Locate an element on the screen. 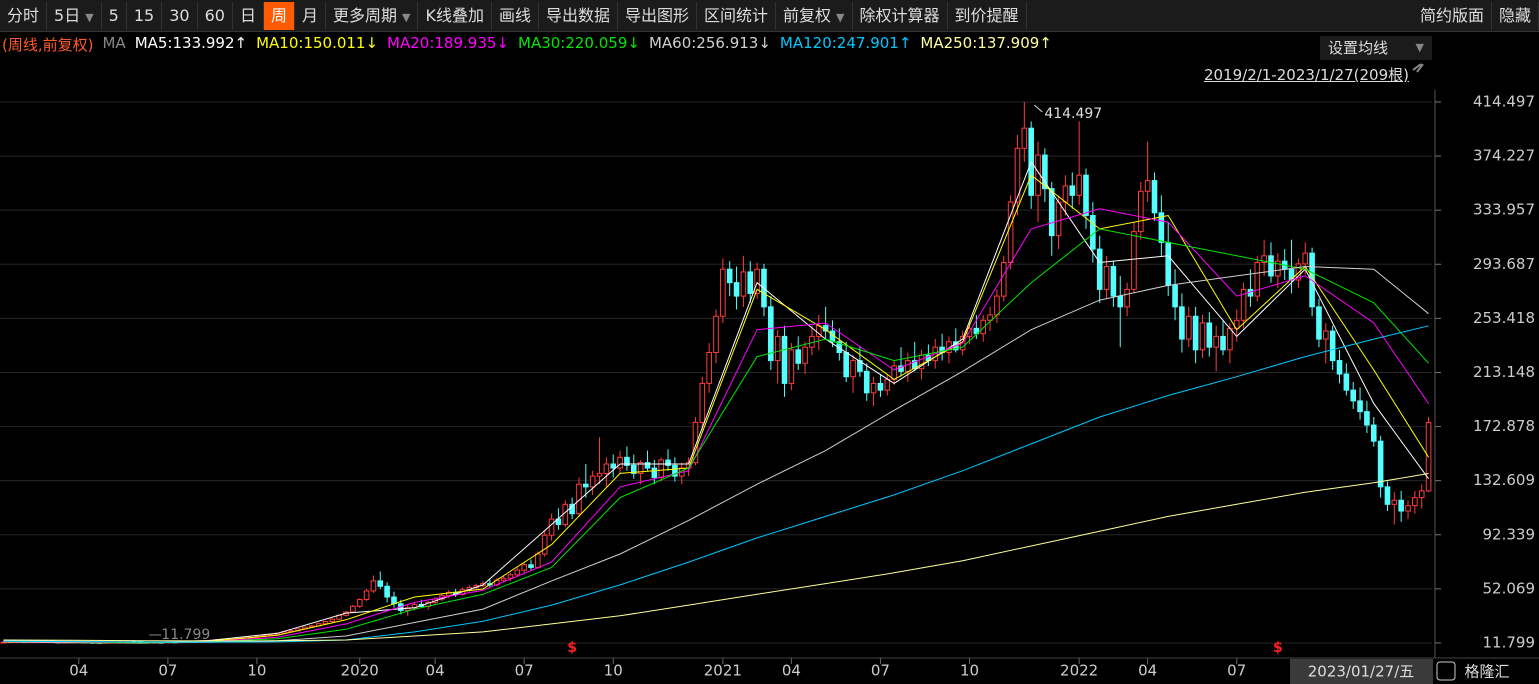 This screenshot has width=1539, height=684. toolbar-label: 导出图形 is located at coordinates (657, 15).